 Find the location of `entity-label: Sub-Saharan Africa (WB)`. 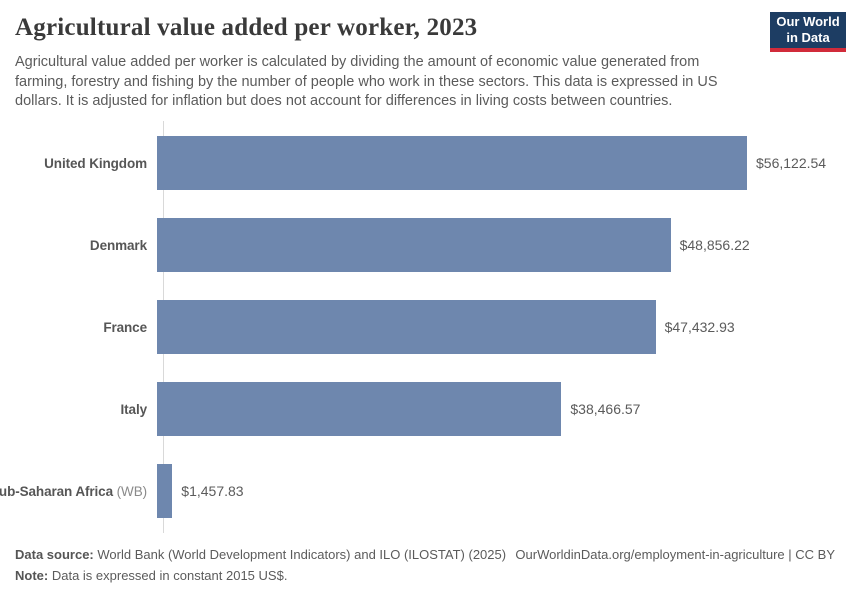

entity-label: Sub-Saharan Africa (WB) is located at coordinates (77, 491).